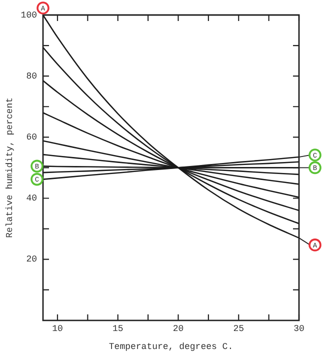 The height and width of the screenshot is (358, 327). I want to click on x-tick-label: 10, so click(57, 329).